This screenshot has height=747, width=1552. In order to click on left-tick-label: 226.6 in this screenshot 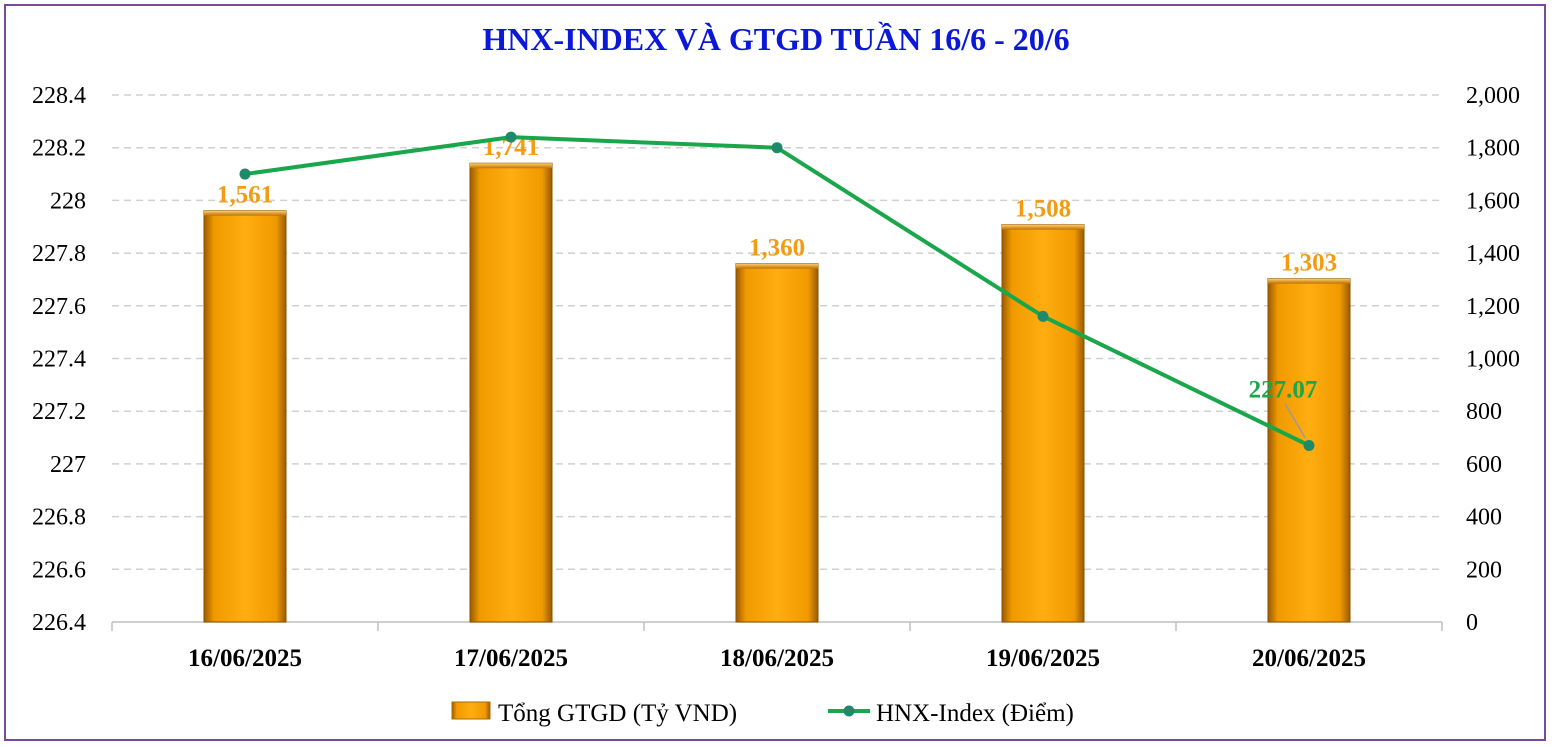, I will do `click(59, 570)`.